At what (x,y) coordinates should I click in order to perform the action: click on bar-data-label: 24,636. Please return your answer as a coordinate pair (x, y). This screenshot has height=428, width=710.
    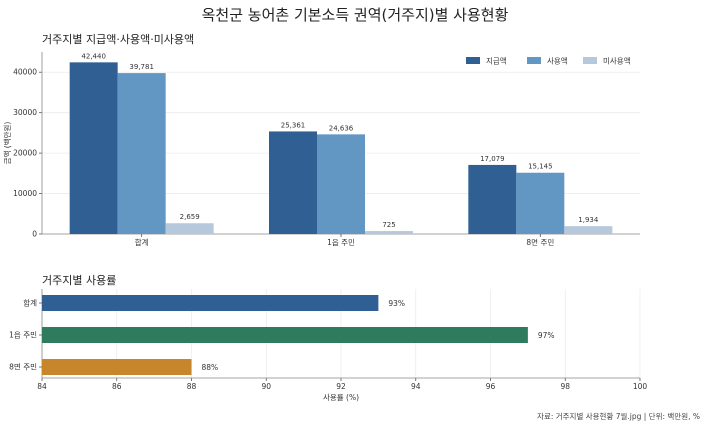
    Looking at the image, I should click on (341, 128).